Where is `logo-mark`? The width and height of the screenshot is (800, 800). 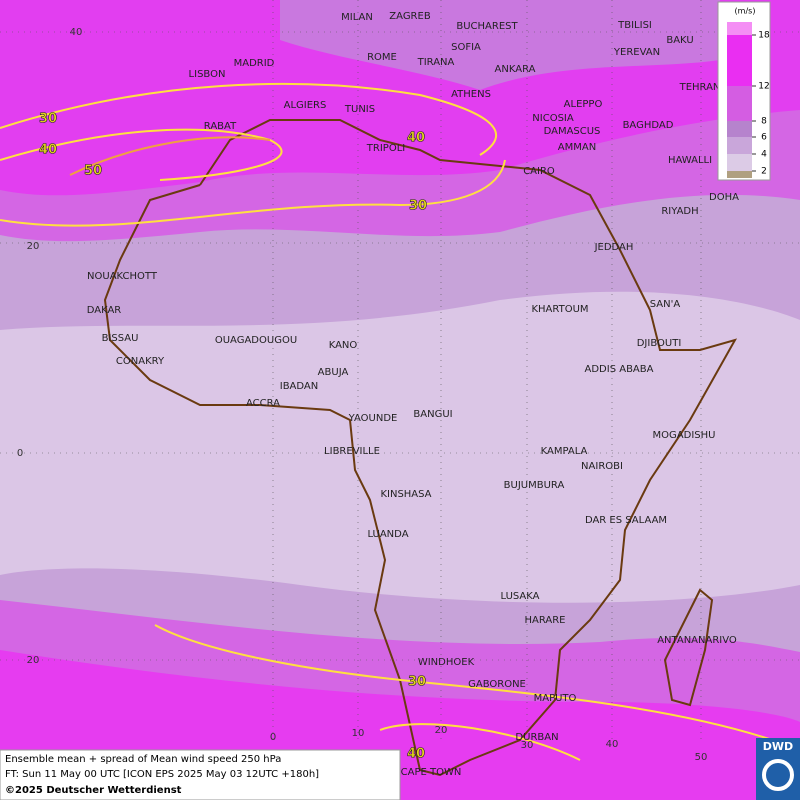
logo-mark is located at coordinates (778, 775).